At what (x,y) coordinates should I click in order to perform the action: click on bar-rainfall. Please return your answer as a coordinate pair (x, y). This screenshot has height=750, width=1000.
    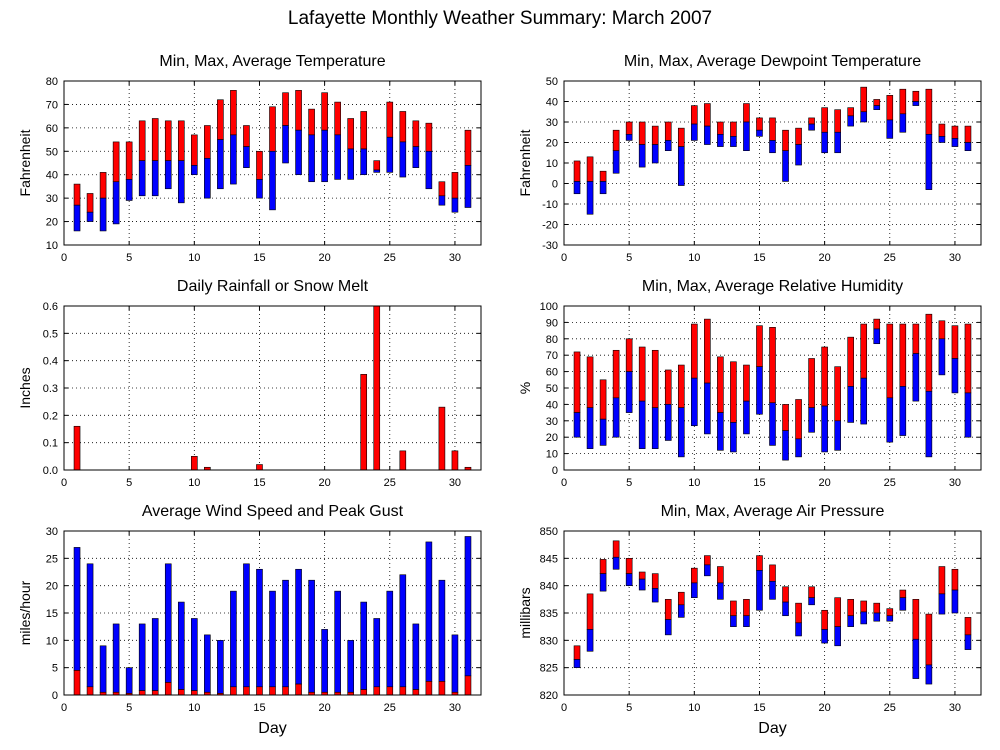
    Looking at the image, I should click on (455, 460).